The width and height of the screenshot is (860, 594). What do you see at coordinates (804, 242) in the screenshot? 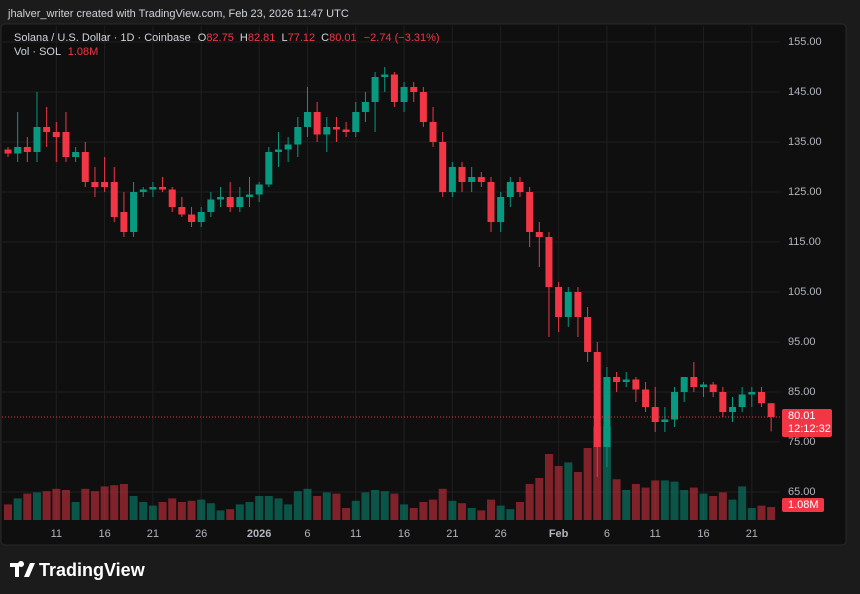
I see `y-tick-label: 115.00` at bounding box center [804, 242].